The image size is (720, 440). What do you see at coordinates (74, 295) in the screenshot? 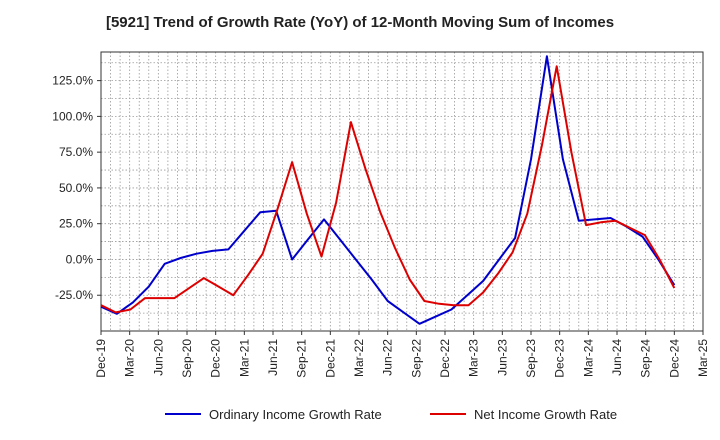
I see `y-tick-label: -25.0%` at bounding box center [74, 295].